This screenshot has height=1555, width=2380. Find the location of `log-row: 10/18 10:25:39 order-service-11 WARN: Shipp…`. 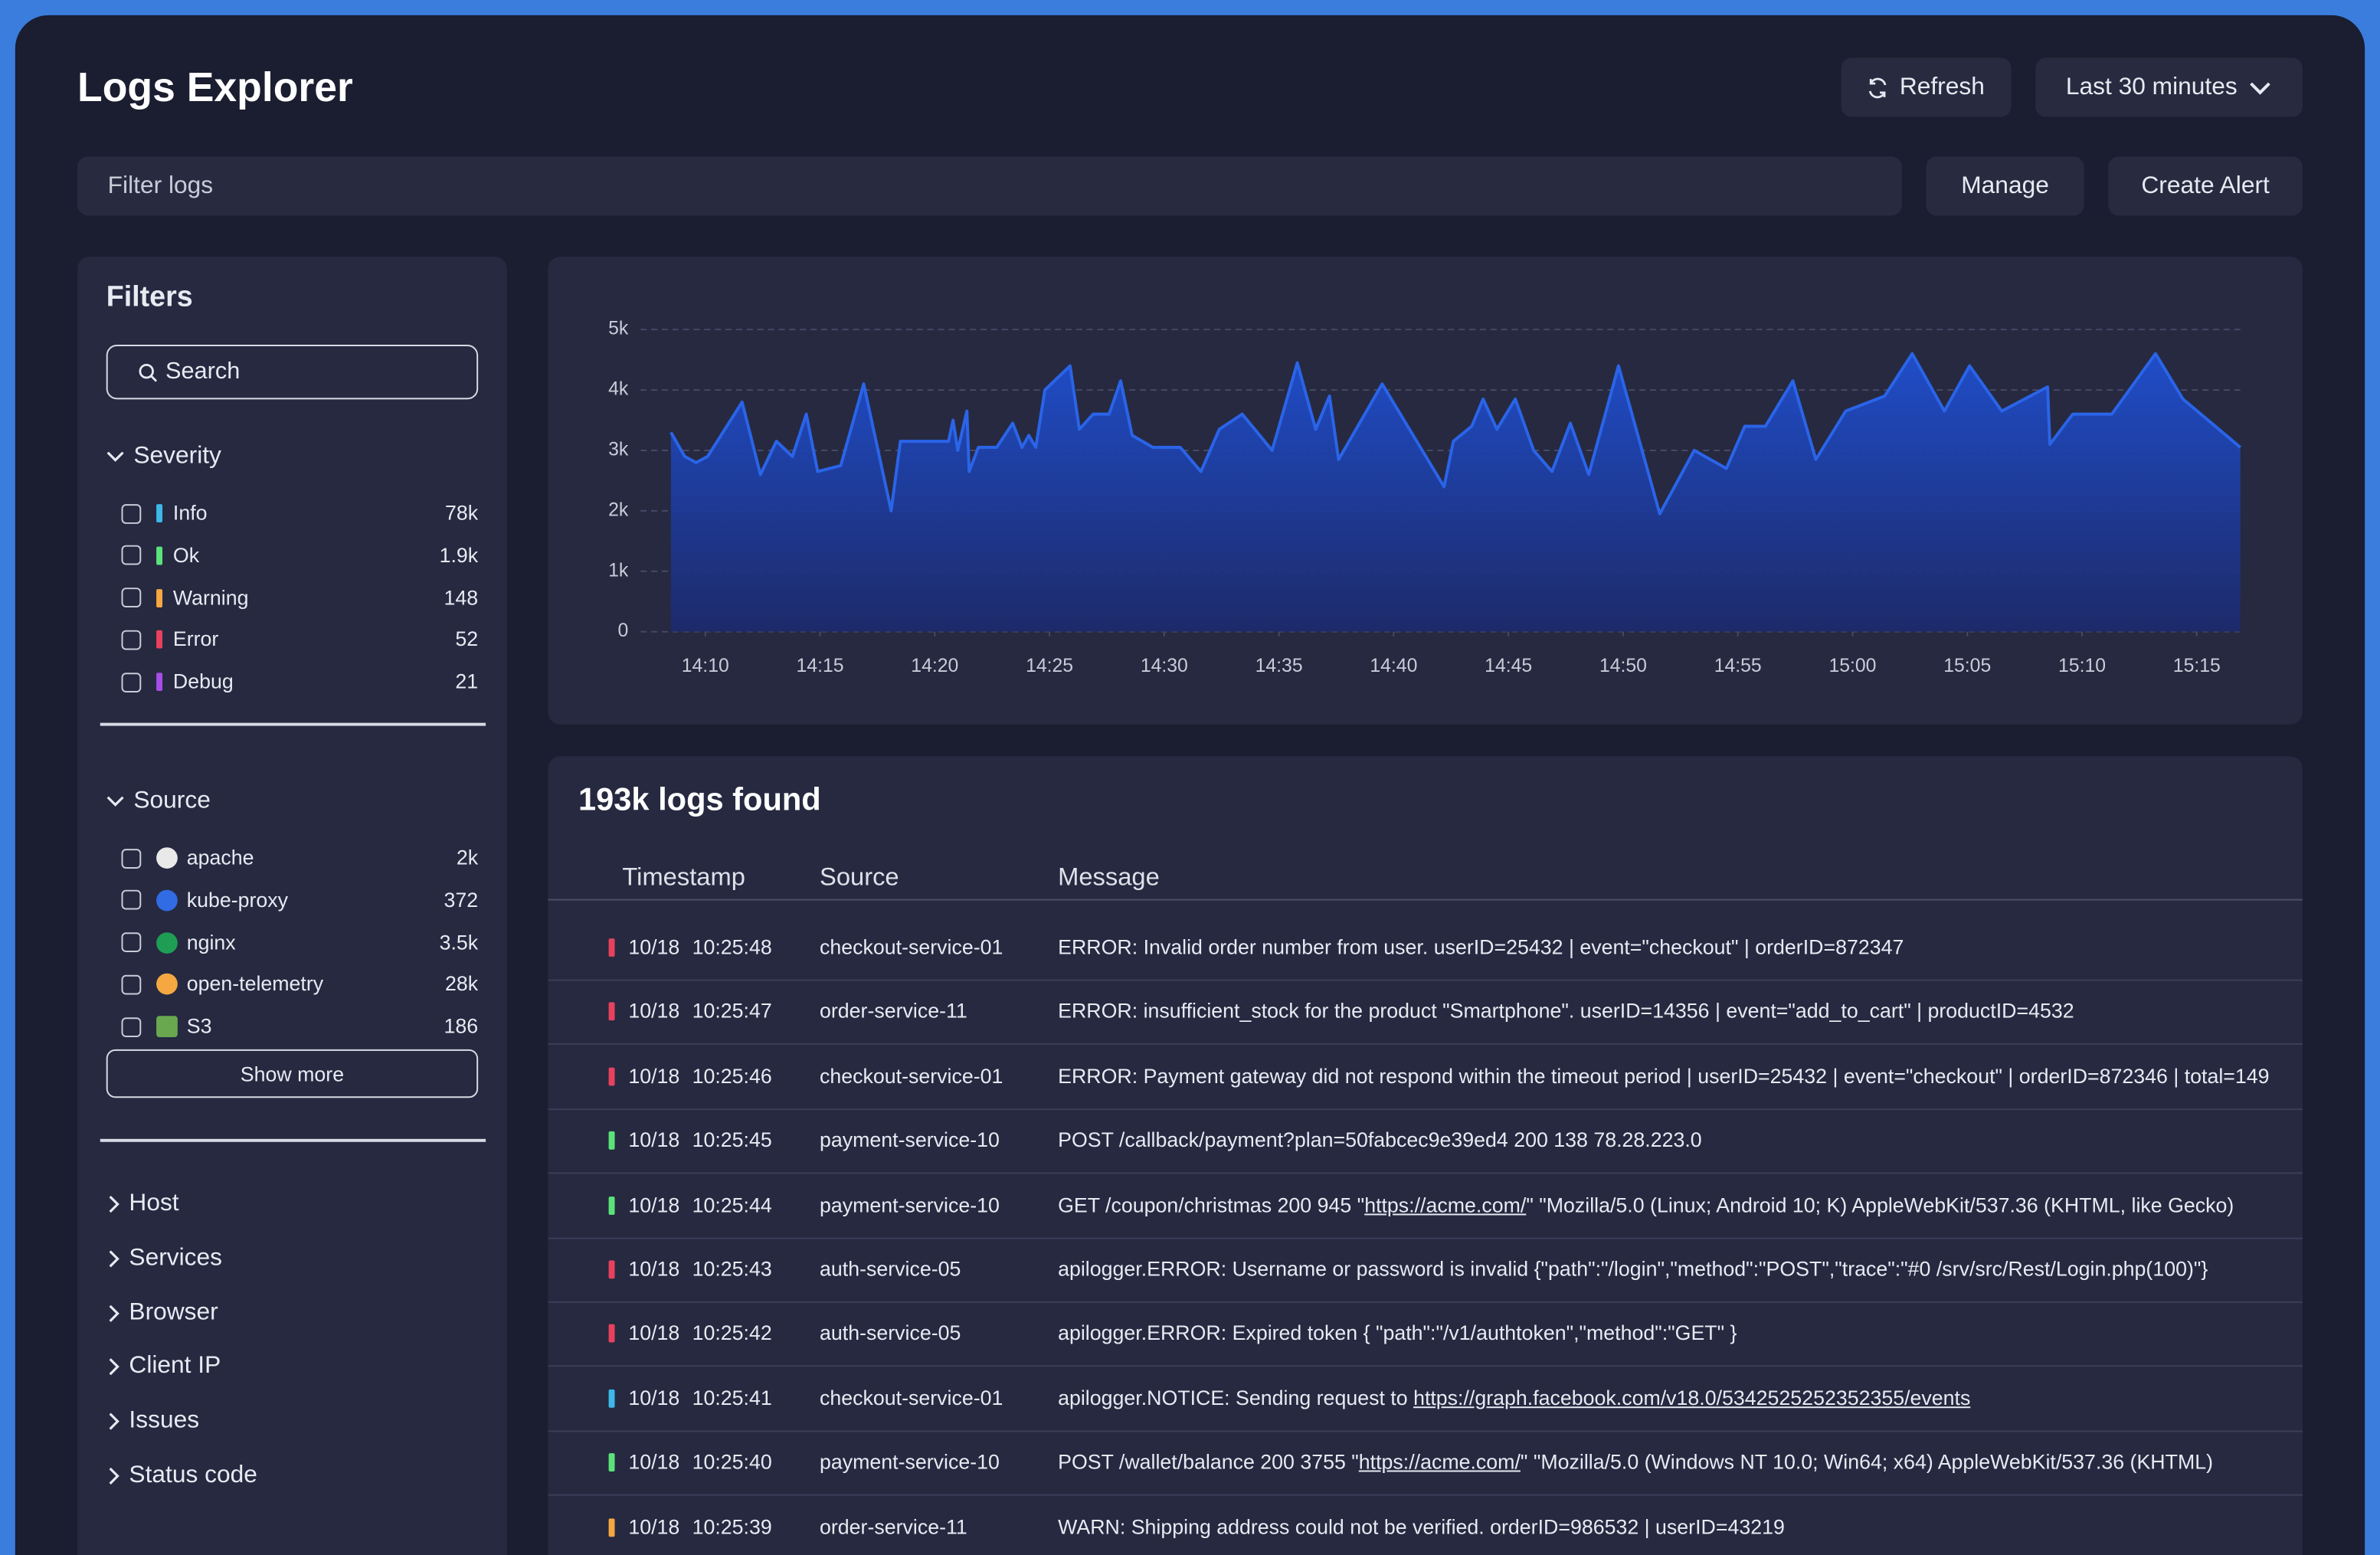

log-row: 10/18 10:25:39 order-service-11 WARN: Shipp… is located at coordinates (1425, 1525).